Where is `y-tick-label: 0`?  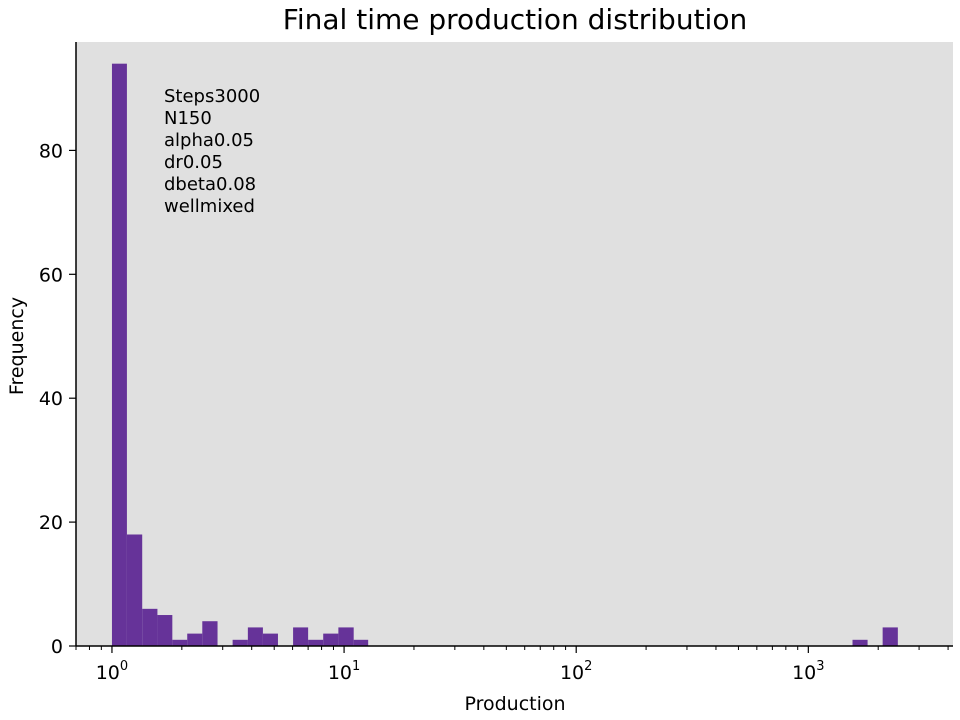
y-tick-label: 0 is located at coordinates (57, 647).